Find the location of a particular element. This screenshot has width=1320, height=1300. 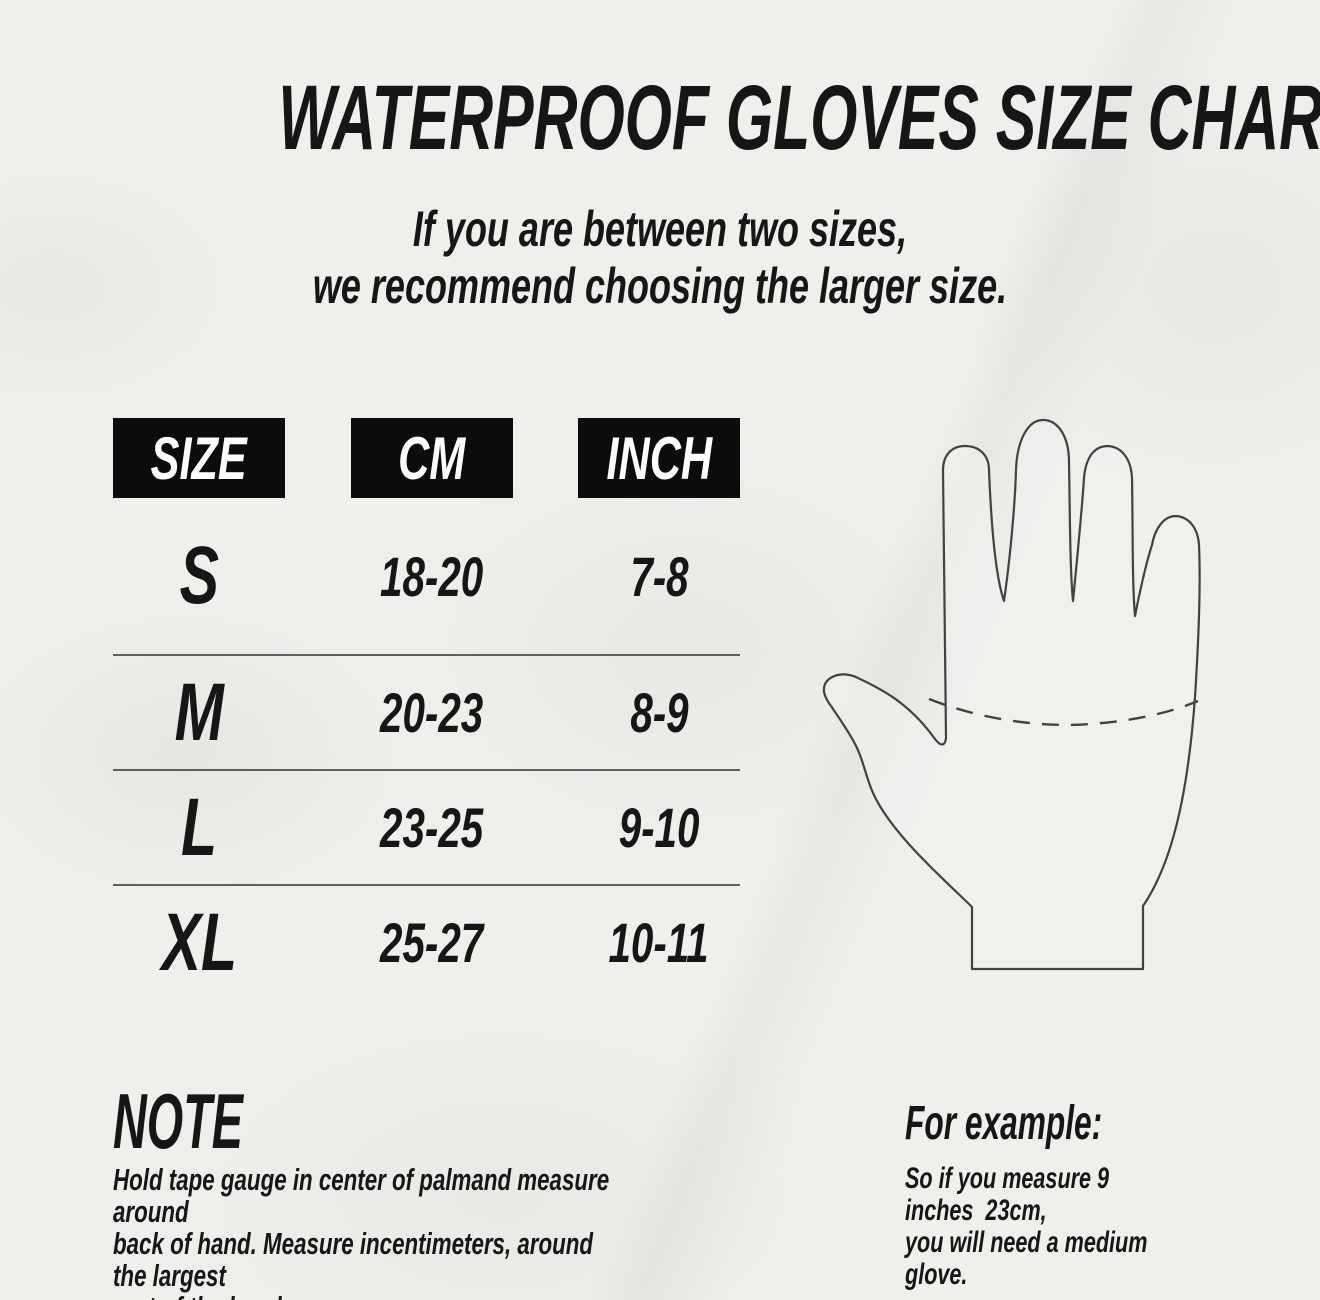

cm-value-xl: 25-27 is located at coordinates (431, 942).